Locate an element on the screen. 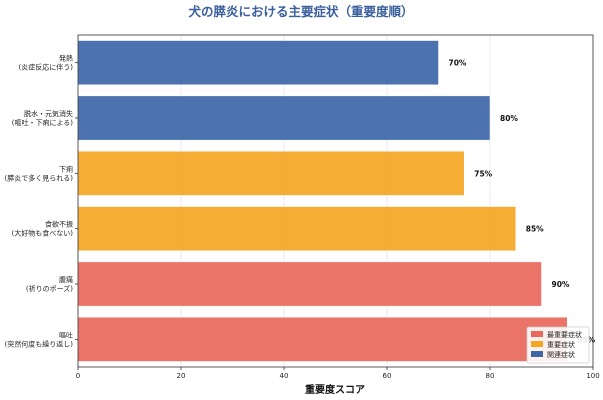 This screenshot has height=400, width=603. chart-title: 犬の膵炎における主要症状（重要度順） is located at coordinates (300, 11).